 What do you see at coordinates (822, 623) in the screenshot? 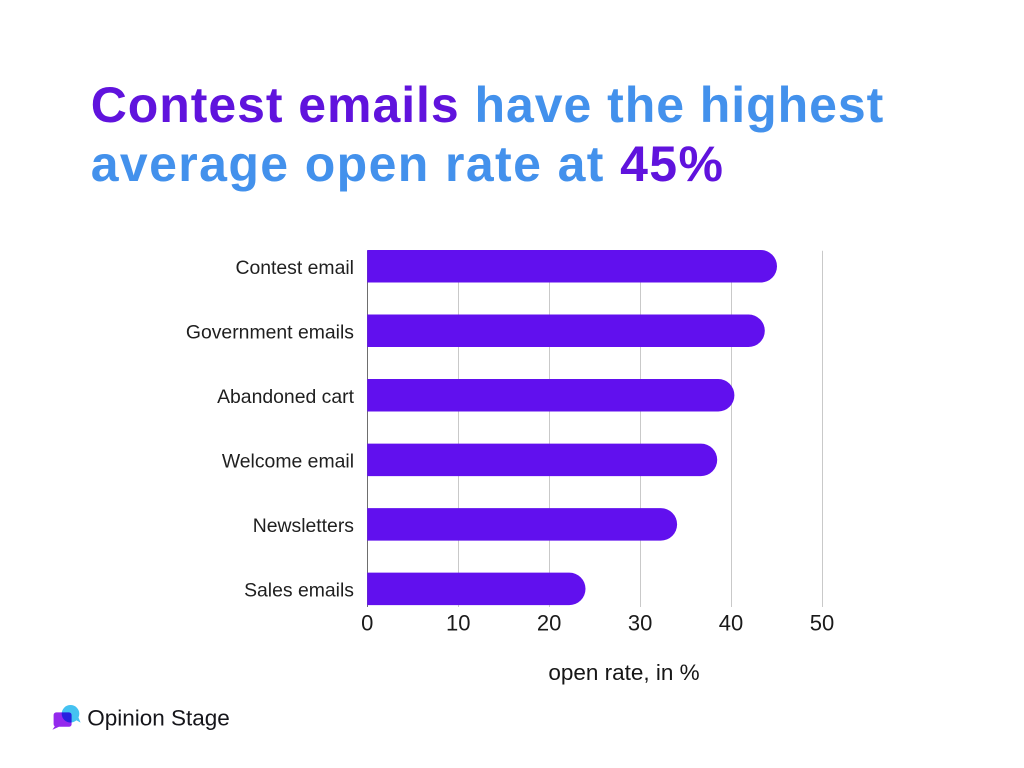
I see `svg-text: 50` at bounding box center [822, 623].